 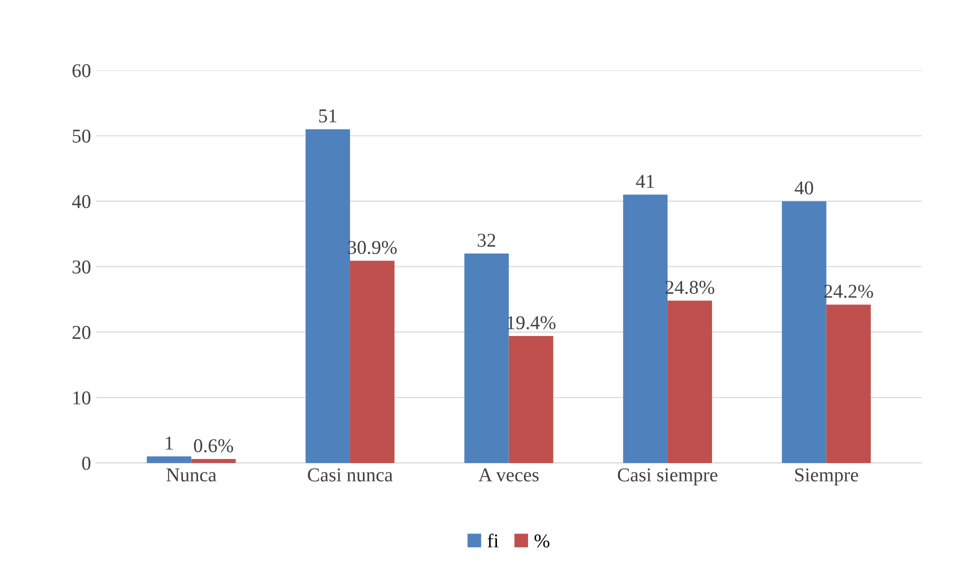 I want to click on data-label: 0.6%, so click(x=214, y=445).